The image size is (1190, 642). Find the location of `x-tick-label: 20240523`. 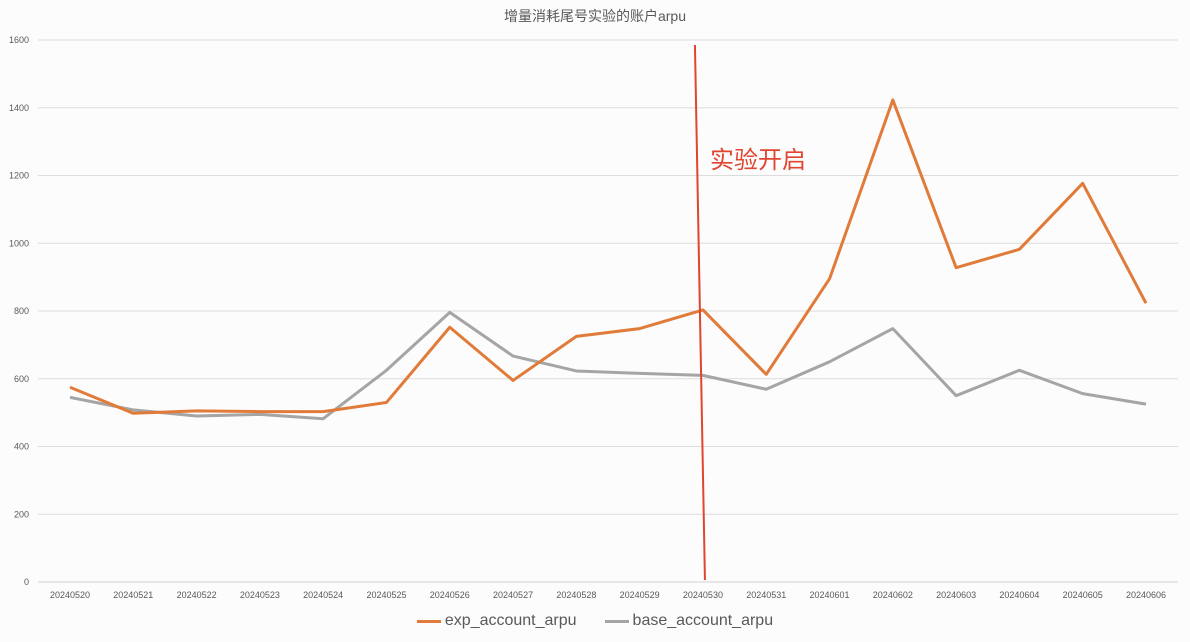

x-tick-label: 20240523 is located at coordinates (260, 595).